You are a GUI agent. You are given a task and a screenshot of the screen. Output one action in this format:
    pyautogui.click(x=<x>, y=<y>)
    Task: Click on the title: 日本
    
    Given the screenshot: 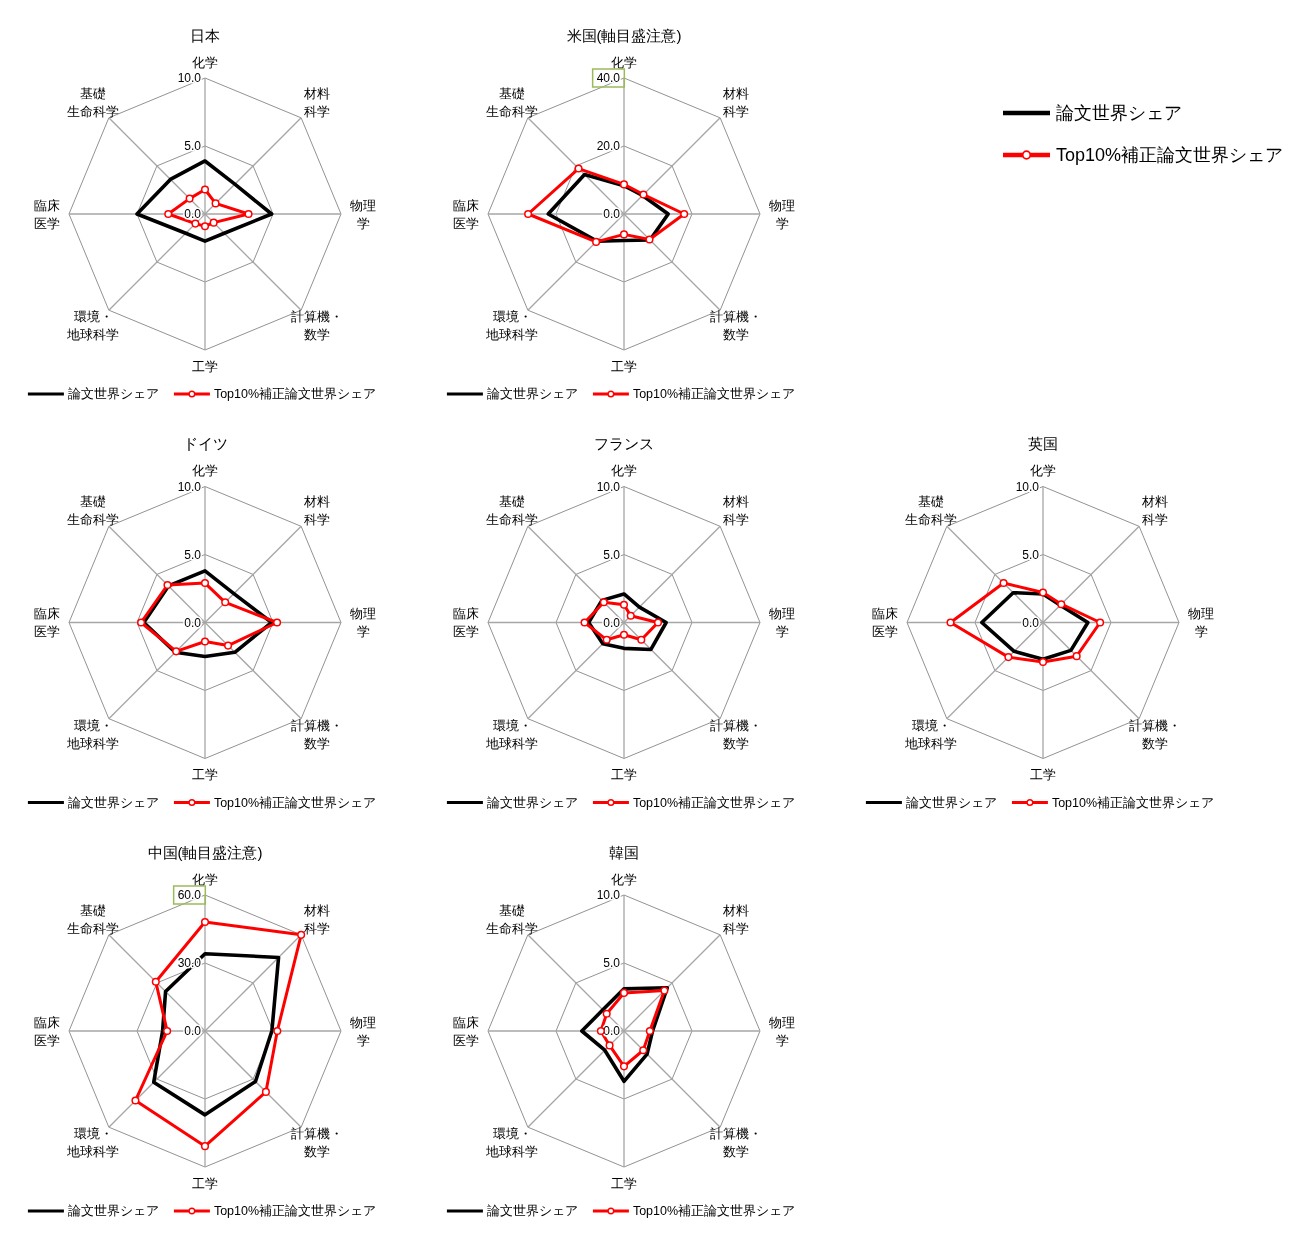 What is the action you would take?
    pyautogui.click(x=205, y=35)
    